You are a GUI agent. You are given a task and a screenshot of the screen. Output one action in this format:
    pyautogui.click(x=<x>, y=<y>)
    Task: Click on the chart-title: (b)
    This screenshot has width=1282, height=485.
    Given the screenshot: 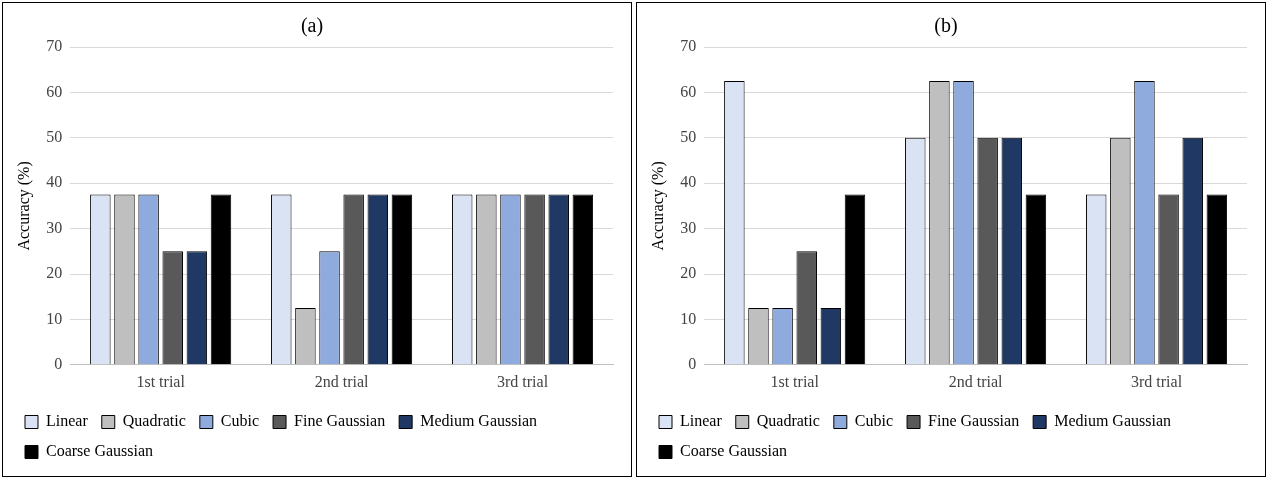 What is the action you would take?
    pyautogui.click(x=946, y=26)
    